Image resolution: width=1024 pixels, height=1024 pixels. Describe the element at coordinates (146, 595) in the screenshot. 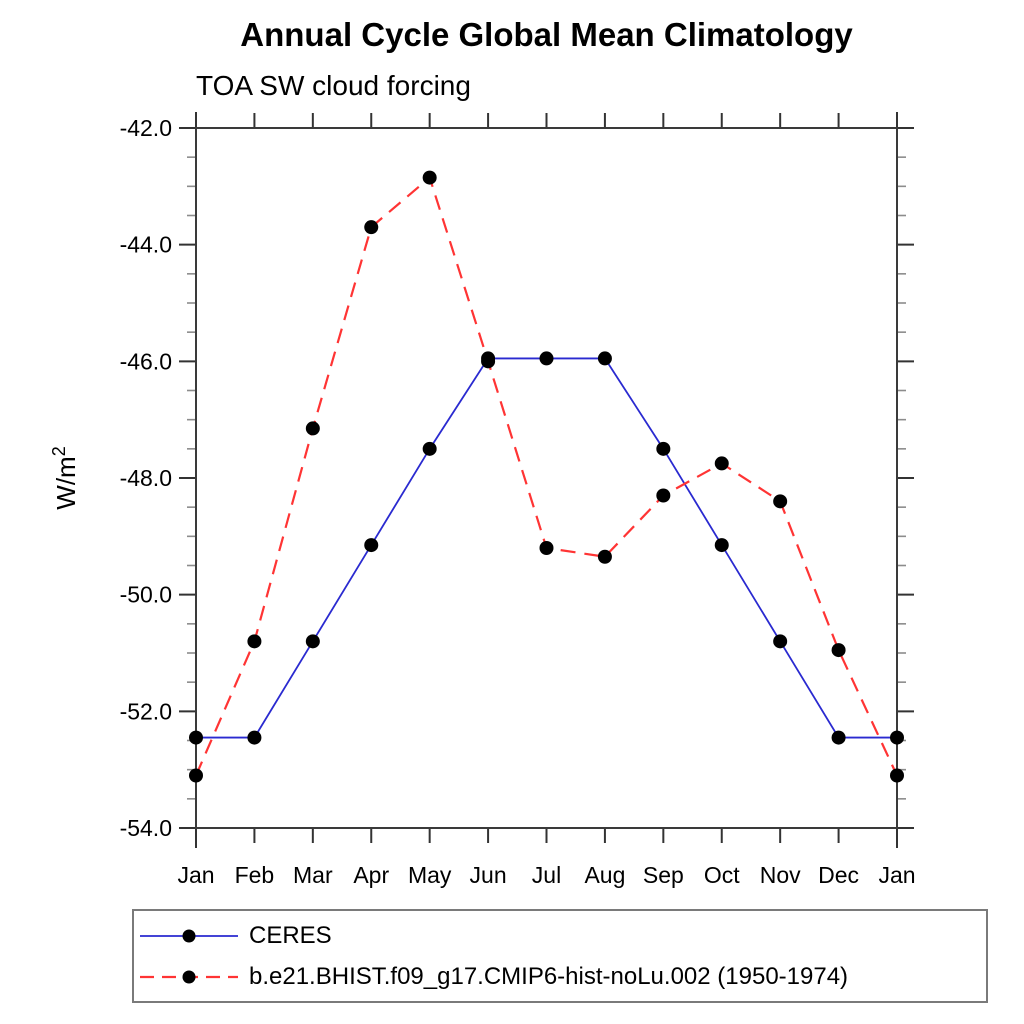

I see `y-tick-label: -50.0` at that location.